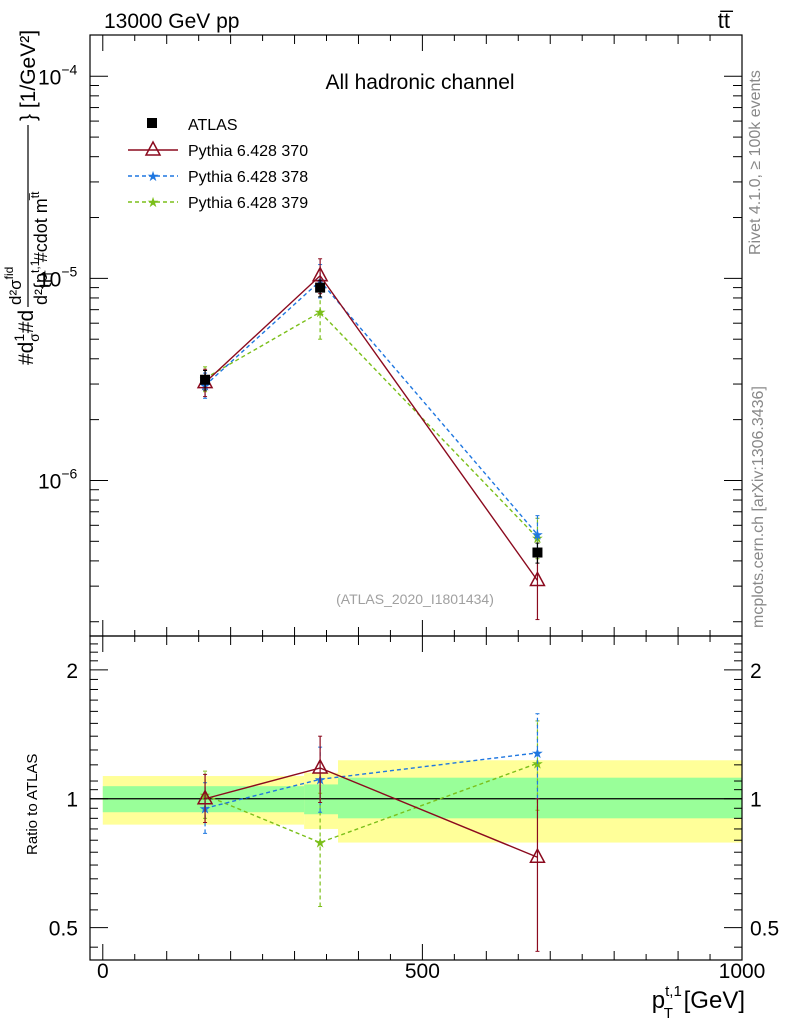 This screenshot has width=786, height=1024. I want to click on header-right: tt̅, so click(726, 20).